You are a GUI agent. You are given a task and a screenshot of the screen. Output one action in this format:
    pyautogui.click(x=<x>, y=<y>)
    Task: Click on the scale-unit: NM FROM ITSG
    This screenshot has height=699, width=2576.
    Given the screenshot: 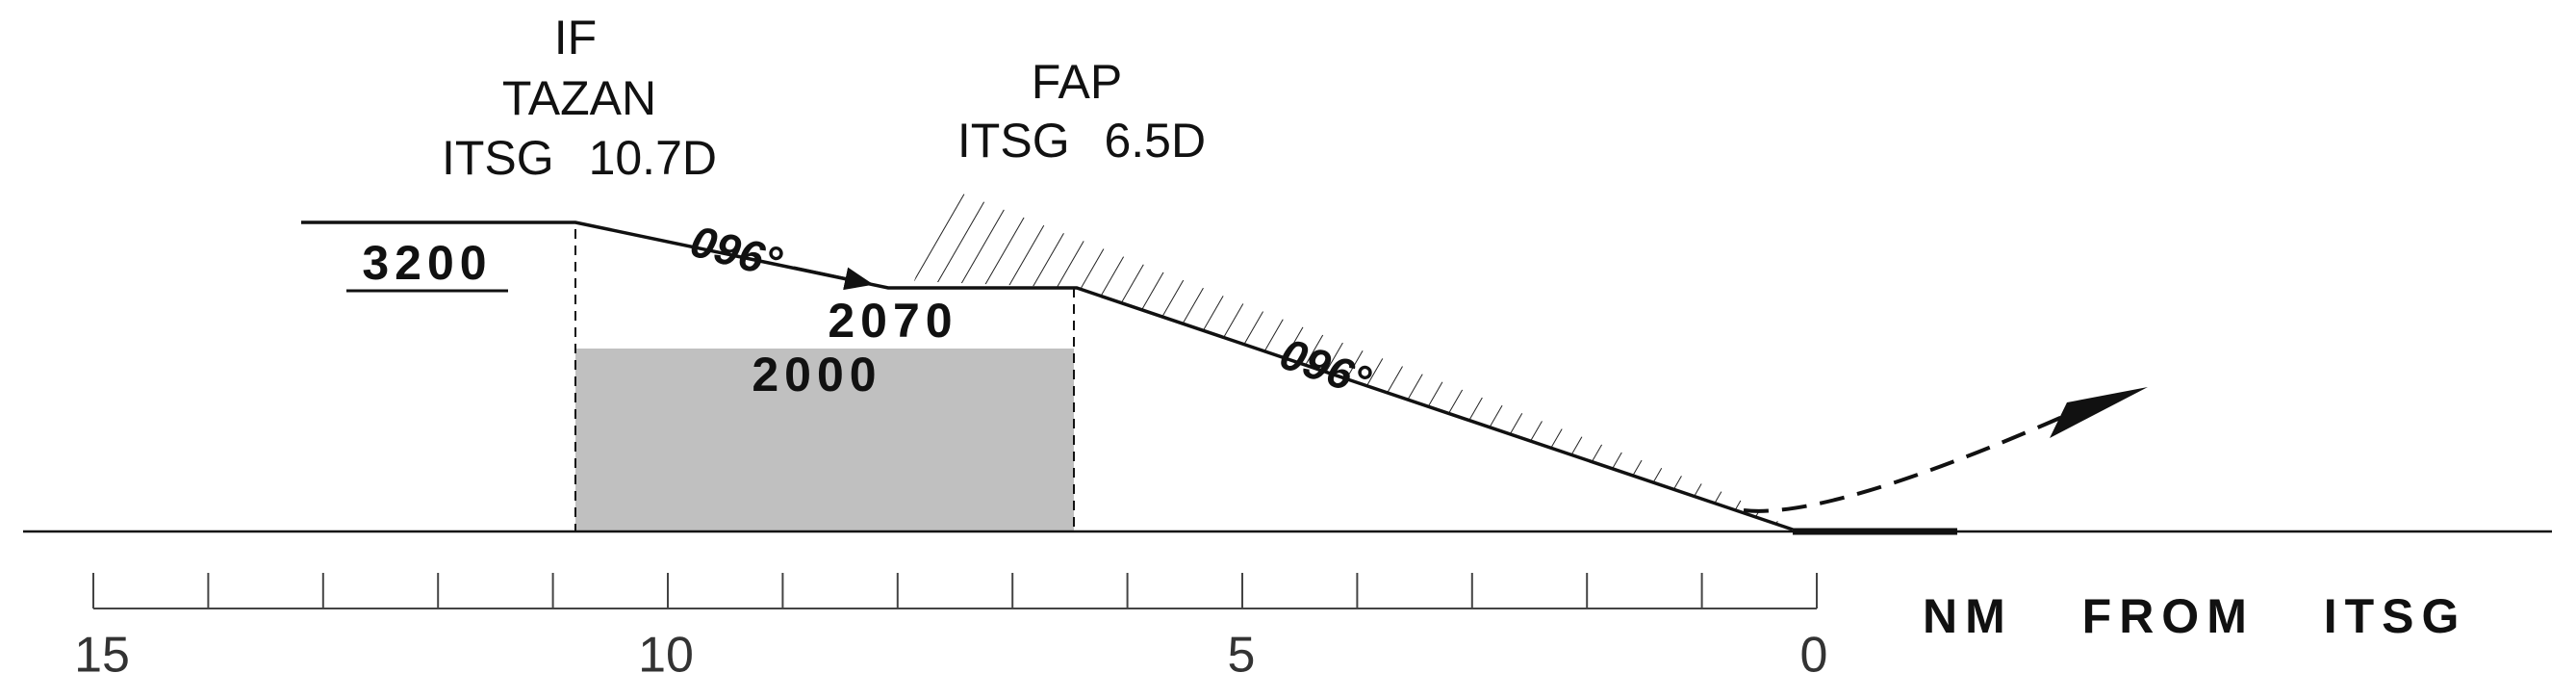 What is the action you would take?
    pyautogui.click(x=2194, y=616)
    